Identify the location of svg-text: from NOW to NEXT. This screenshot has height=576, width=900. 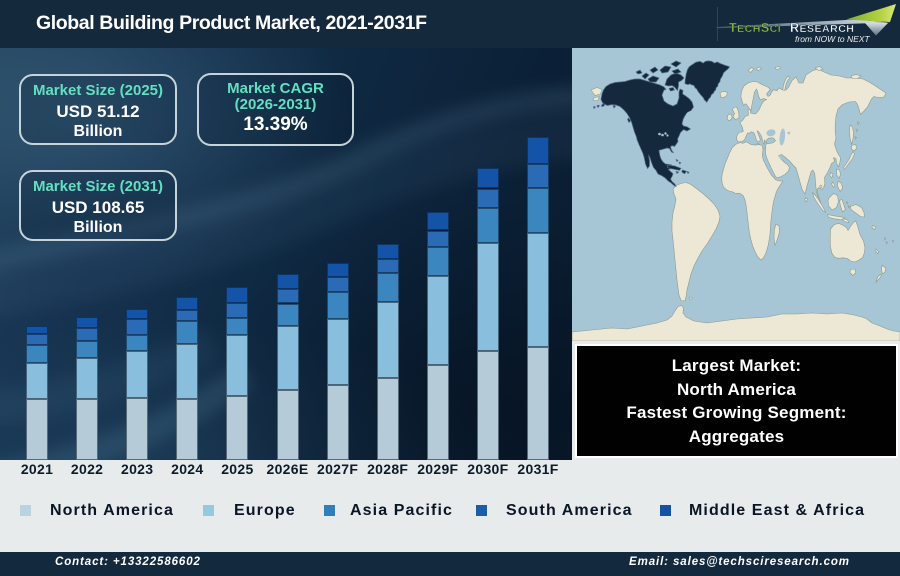
(832, 39).